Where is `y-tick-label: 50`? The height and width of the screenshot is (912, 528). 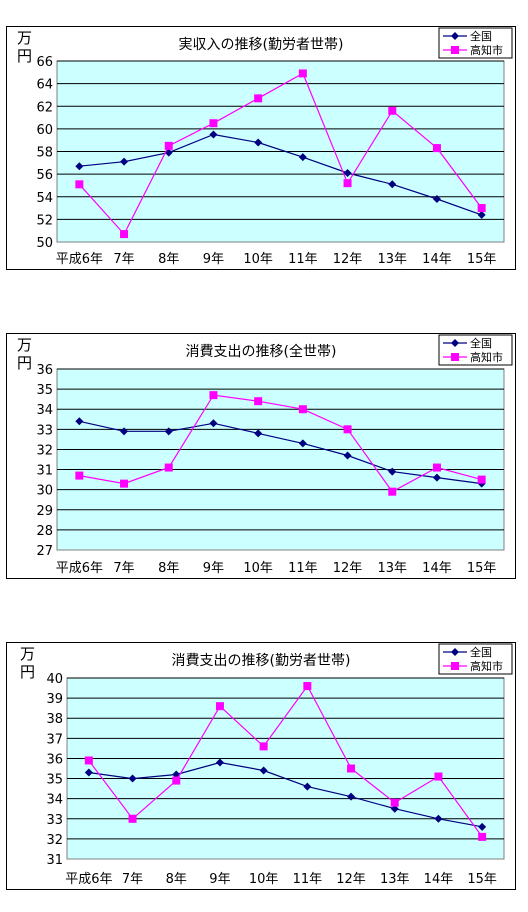 y-tick-label: 50 is located at coordinates (44, 243).